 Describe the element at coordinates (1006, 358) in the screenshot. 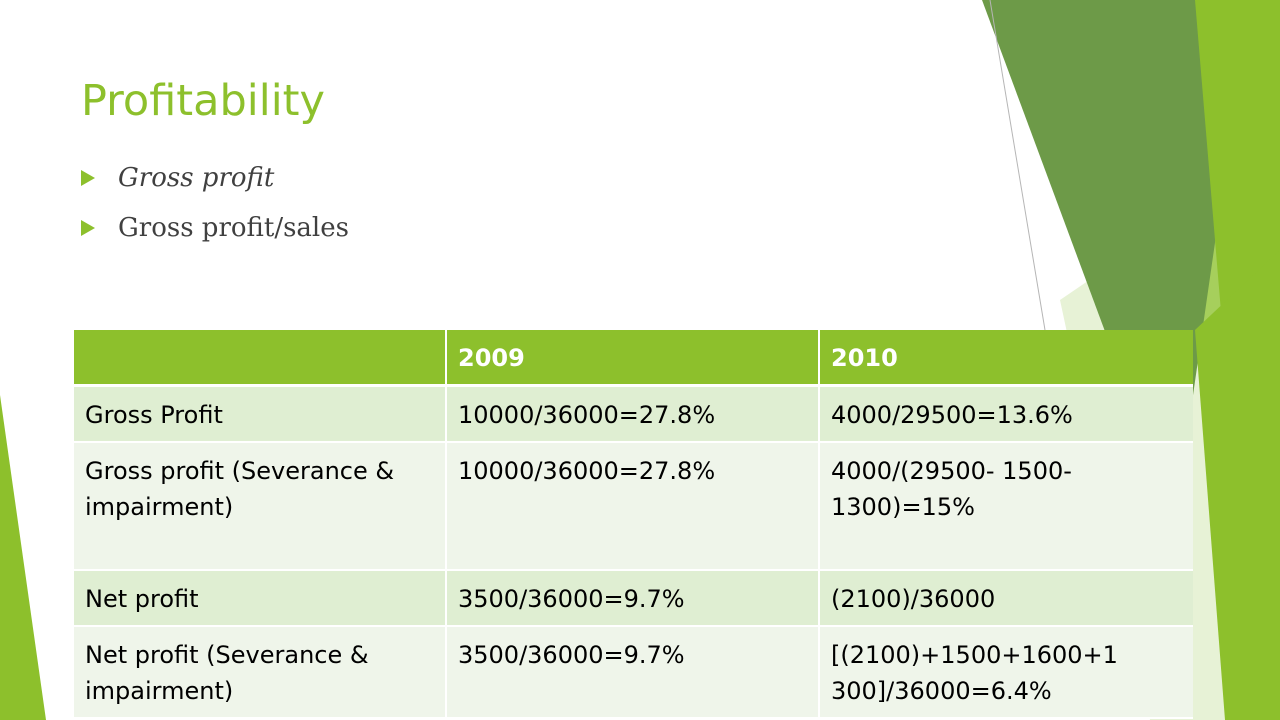

I see `table-header-cell: 2010` at that location.